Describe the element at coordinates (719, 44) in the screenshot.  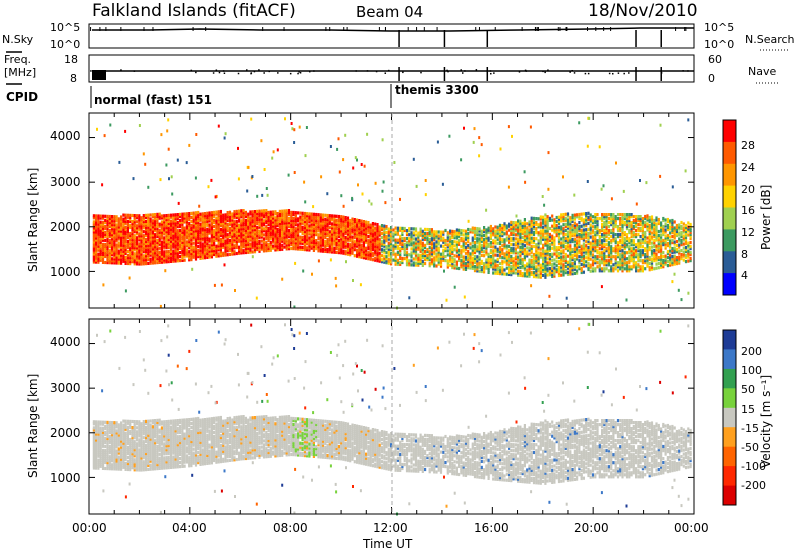
I see `noise-right-tick-bottom: 10^0` at that location.